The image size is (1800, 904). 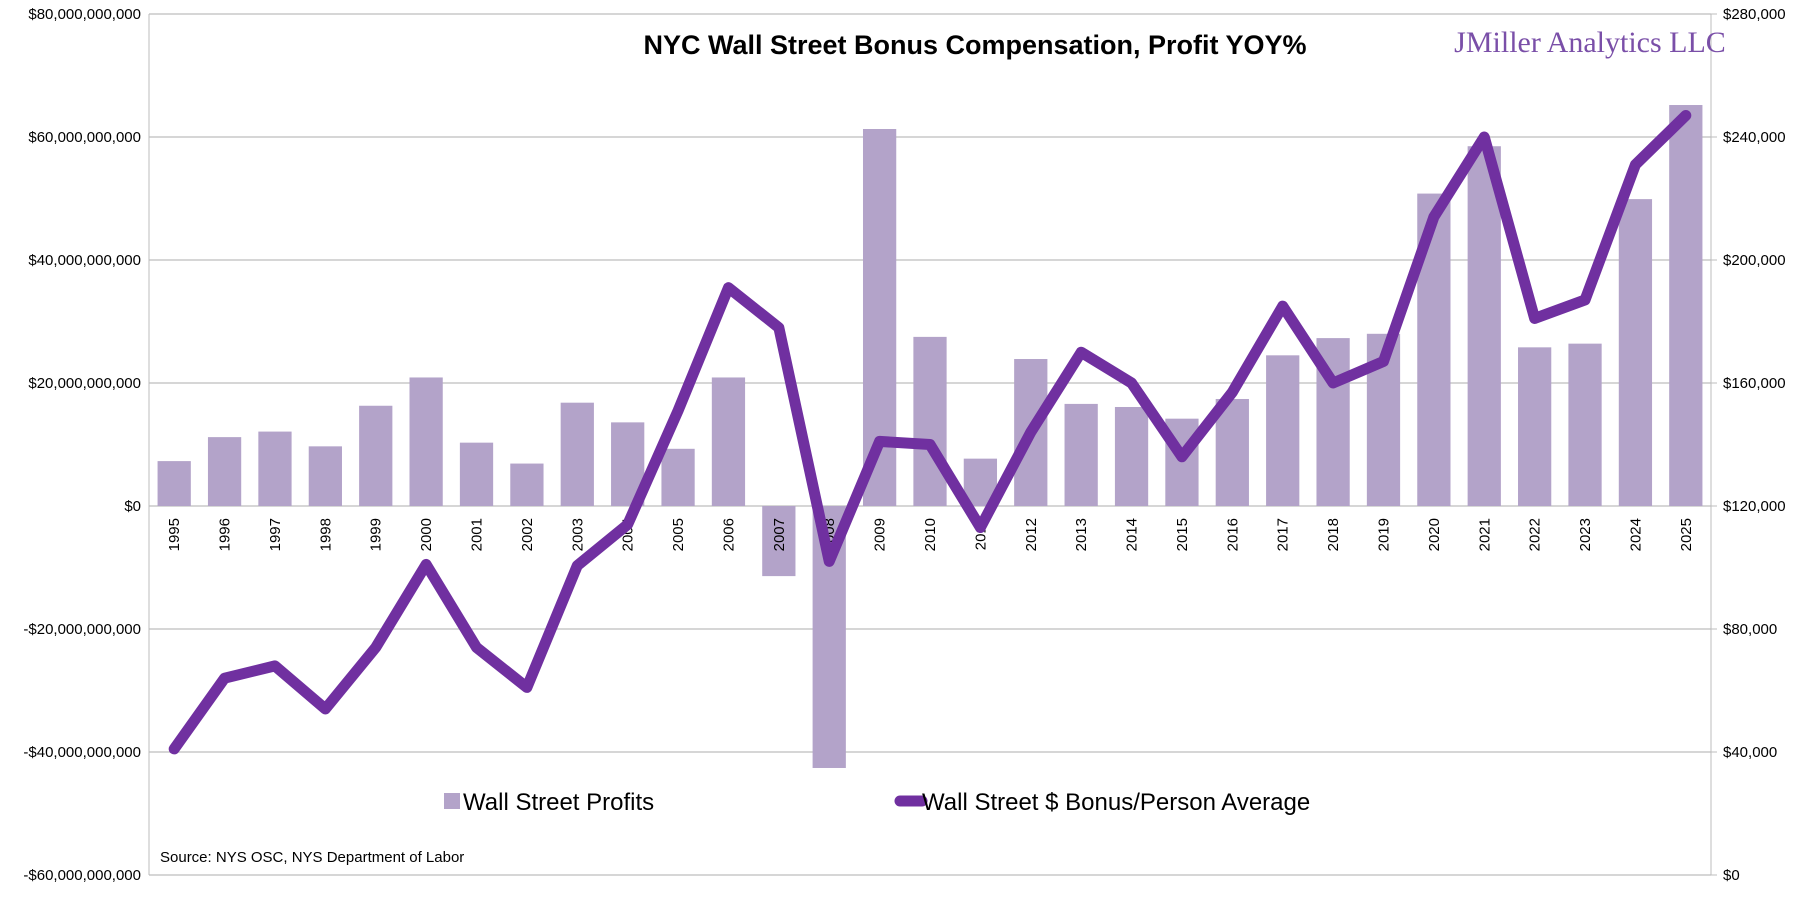 I want to click on x-tick-label: 2017, so click(x=1283, y=534).